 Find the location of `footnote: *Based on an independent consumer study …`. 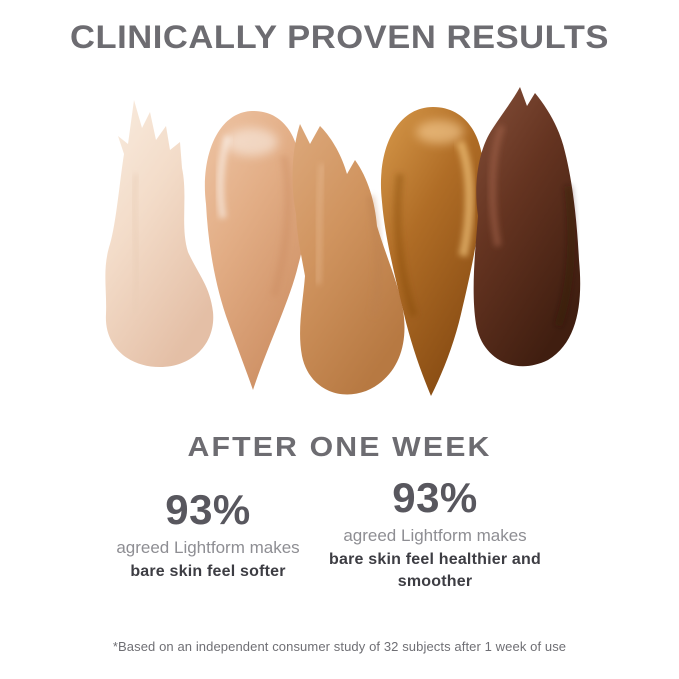

footnote: *Based on an independent consumer study … is located at coordinates (339, 646).